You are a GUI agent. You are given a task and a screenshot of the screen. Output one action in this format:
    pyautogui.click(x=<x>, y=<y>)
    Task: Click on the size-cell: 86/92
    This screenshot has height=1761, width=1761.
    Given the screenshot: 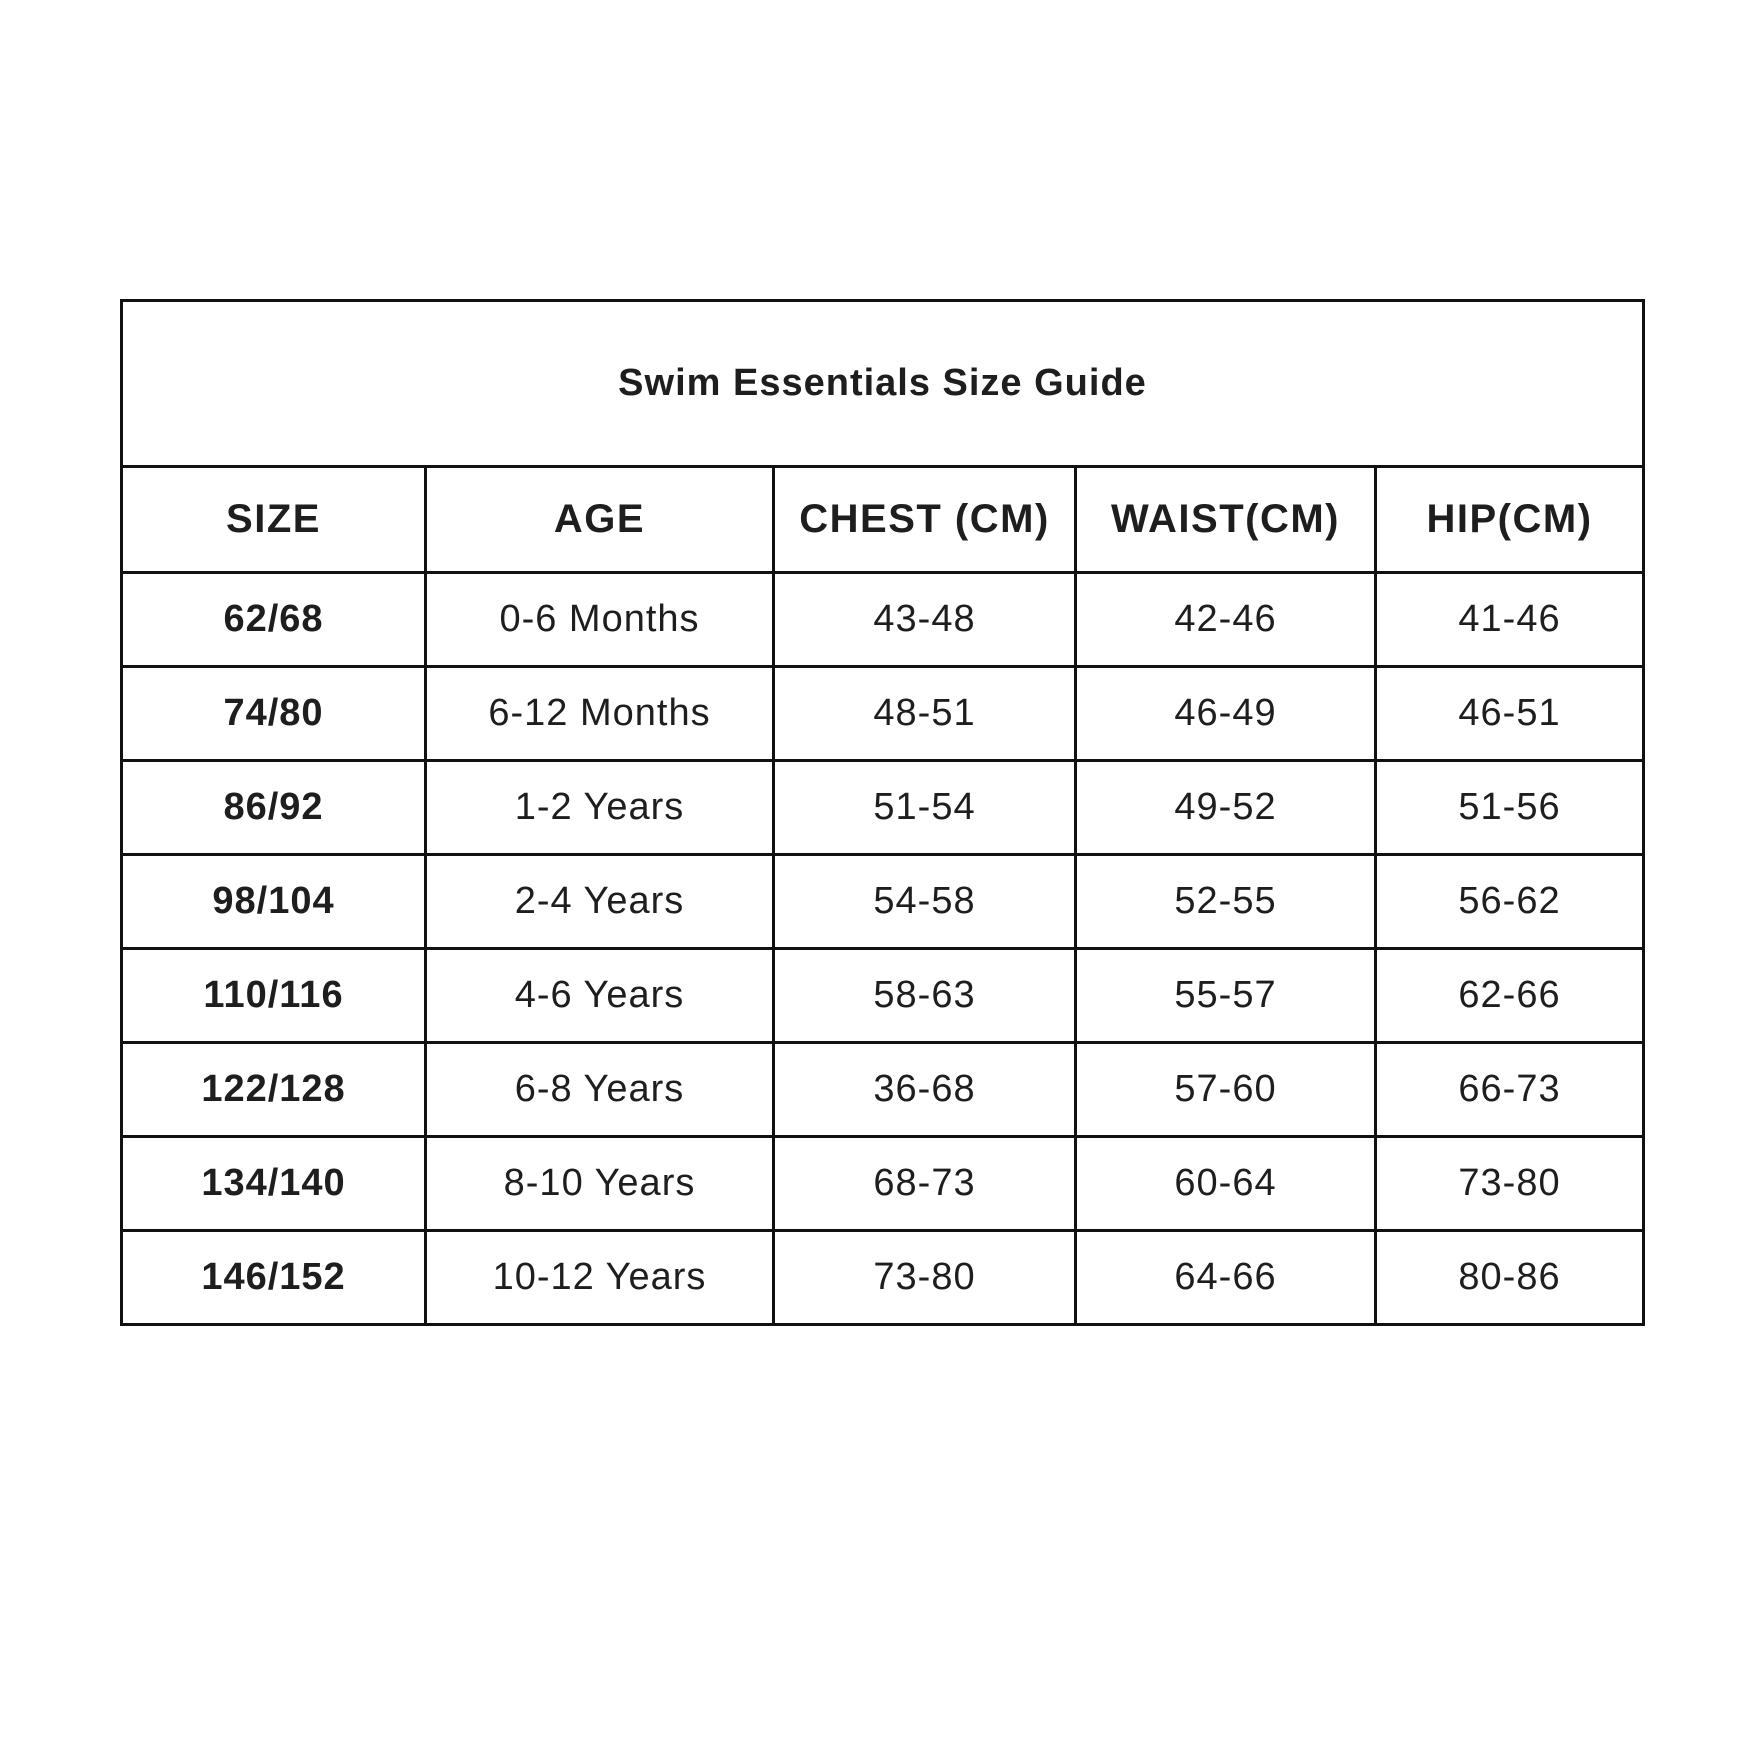 What is the action you would take?
    pyautogui.click(x=273, y=807)
    